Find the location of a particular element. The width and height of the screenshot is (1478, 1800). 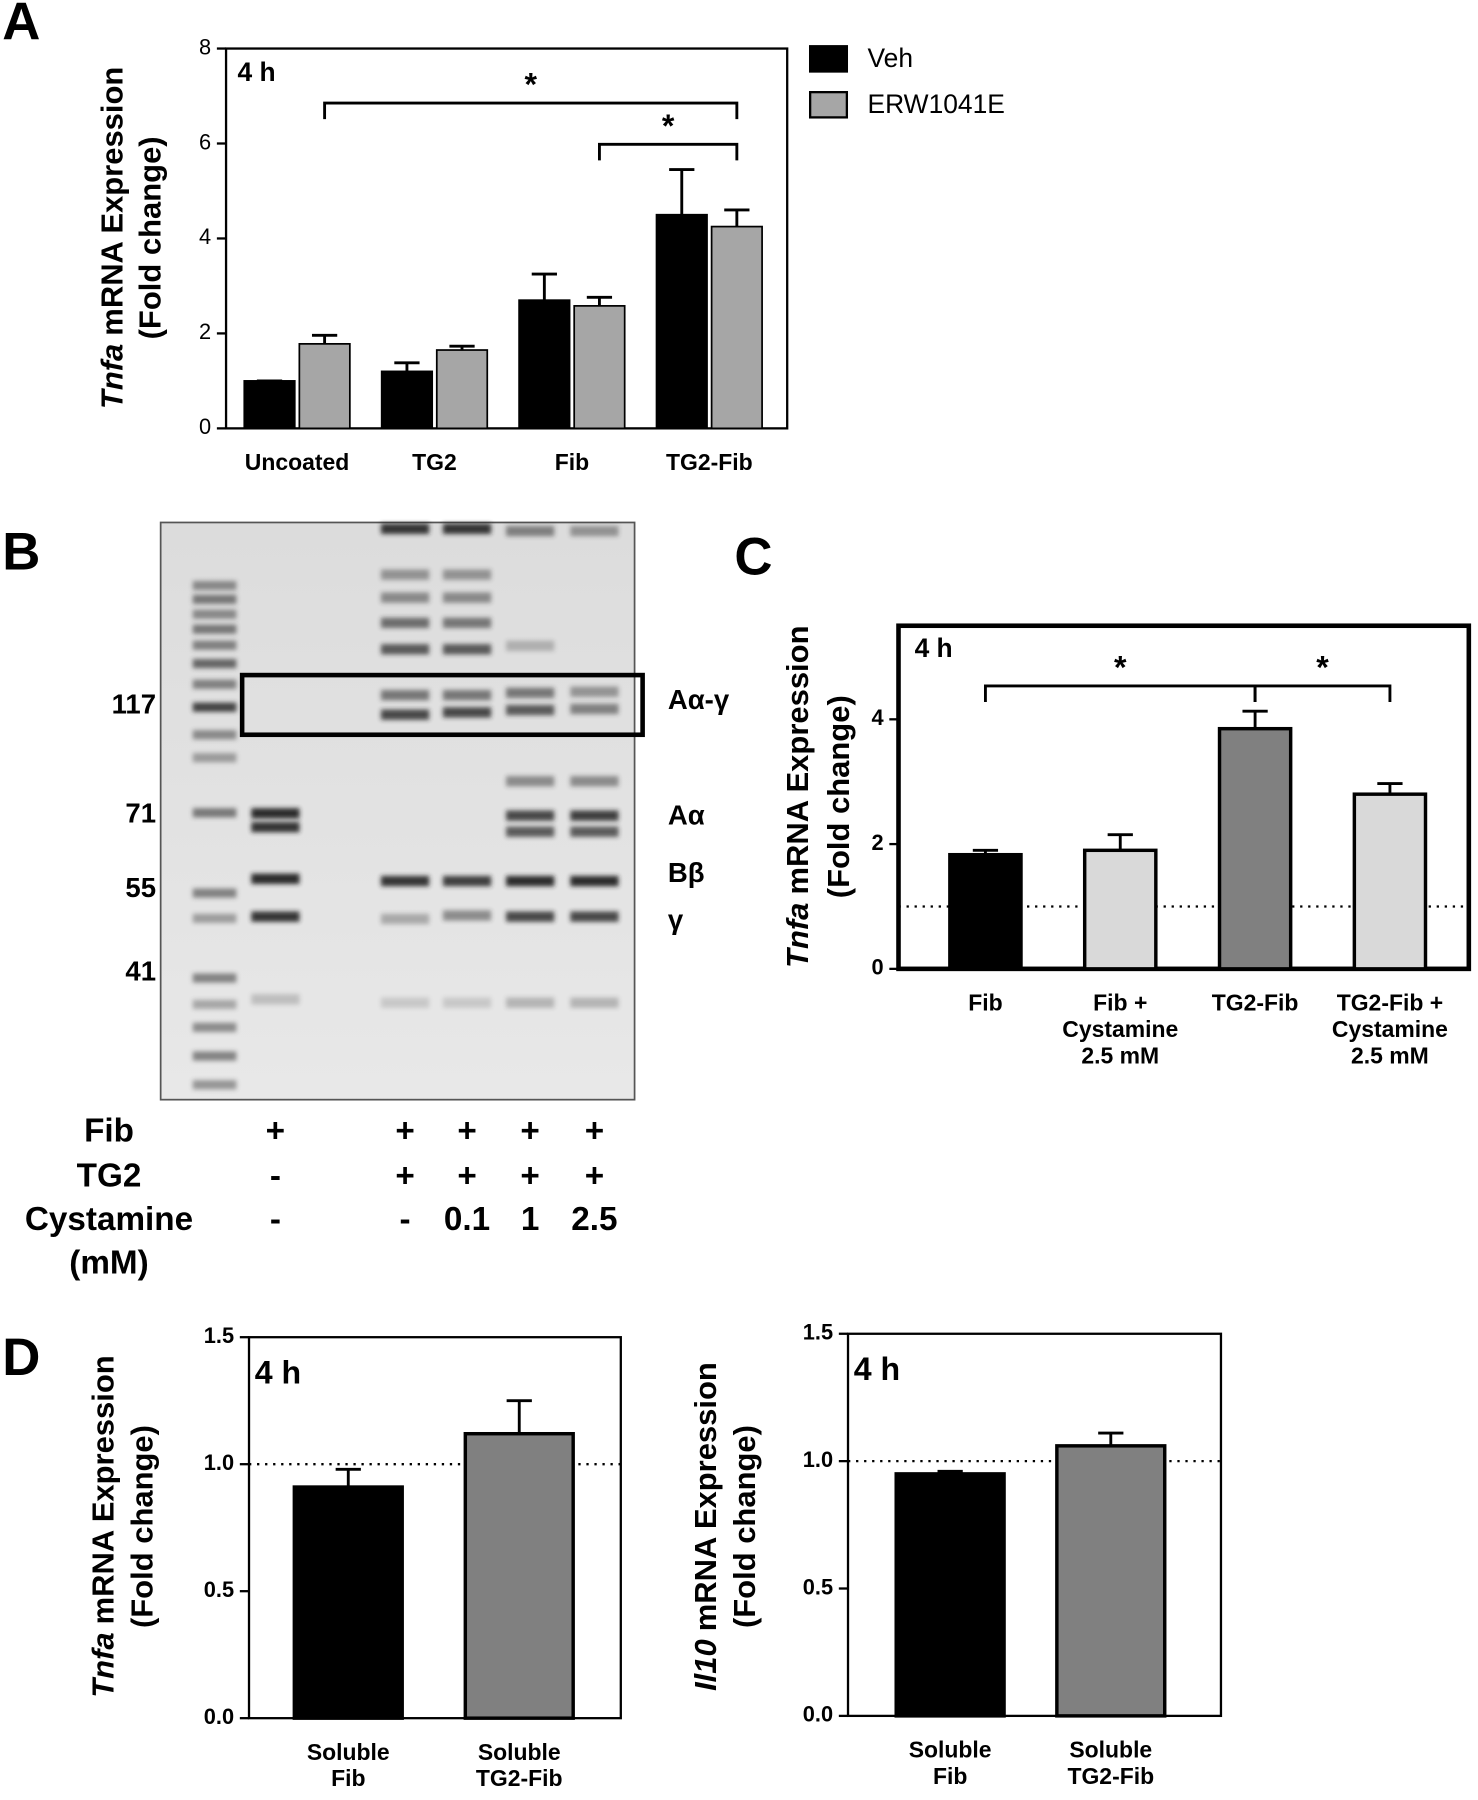

y-tick-label: 1.5 is located at coordinates (818, 1332).